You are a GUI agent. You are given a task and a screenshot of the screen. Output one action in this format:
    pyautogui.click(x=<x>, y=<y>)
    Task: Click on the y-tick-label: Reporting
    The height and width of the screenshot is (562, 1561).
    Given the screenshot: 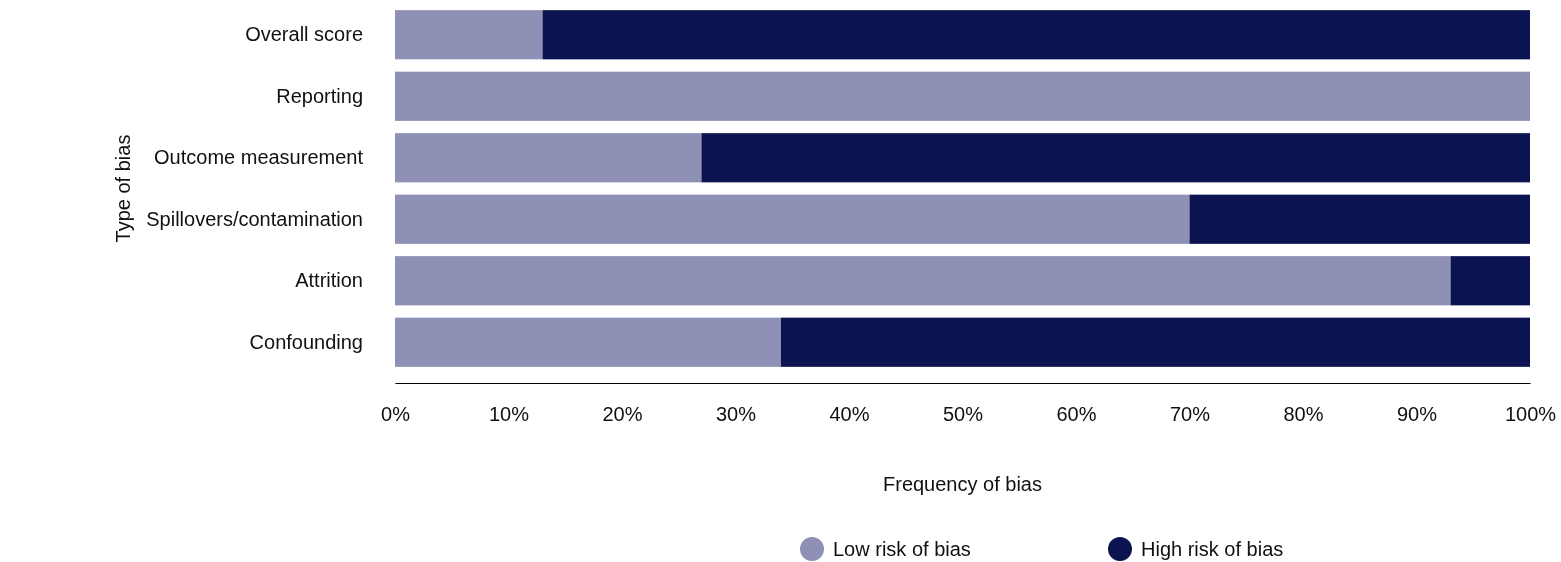 What is the action you would take?
    pyautogui.click(x=319, y=95)
    